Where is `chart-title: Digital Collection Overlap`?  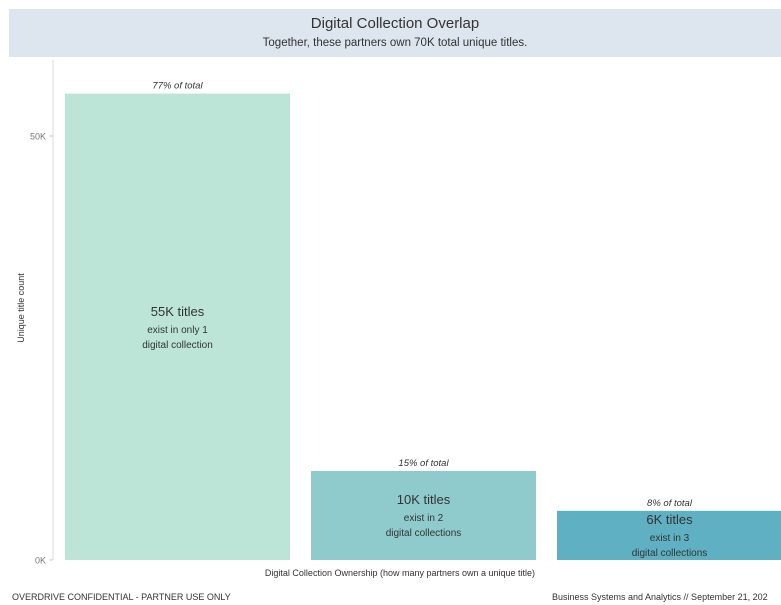
chart-title: Digital Collection Overlap is located at coordinates (395, 23).